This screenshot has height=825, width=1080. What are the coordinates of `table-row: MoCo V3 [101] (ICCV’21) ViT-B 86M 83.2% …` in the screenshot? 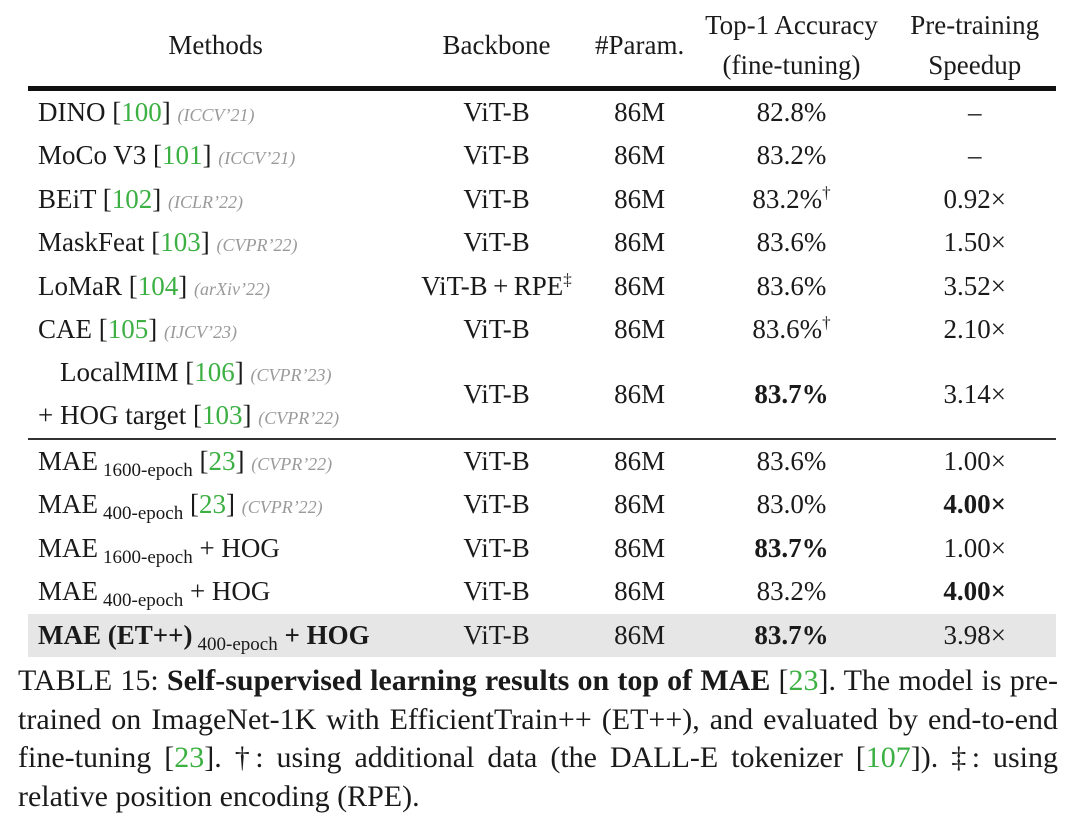 It's located at (542, 156).